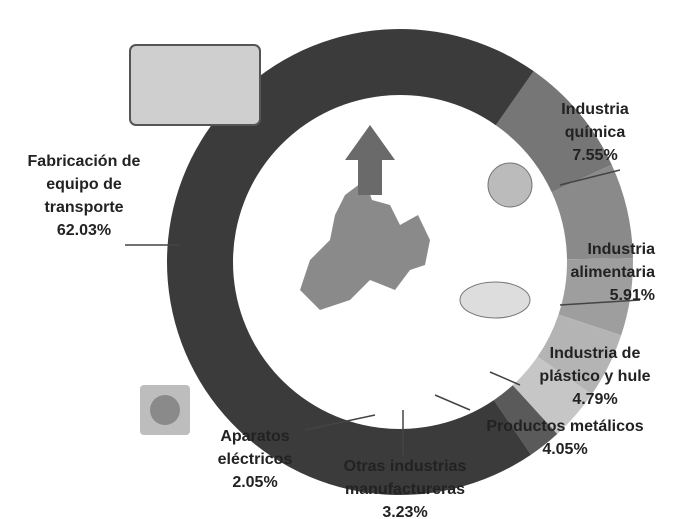 Image resolution: width=681 pixels, height=519 pixels. I want to click on category-label: Industria química, so click(595, 121).